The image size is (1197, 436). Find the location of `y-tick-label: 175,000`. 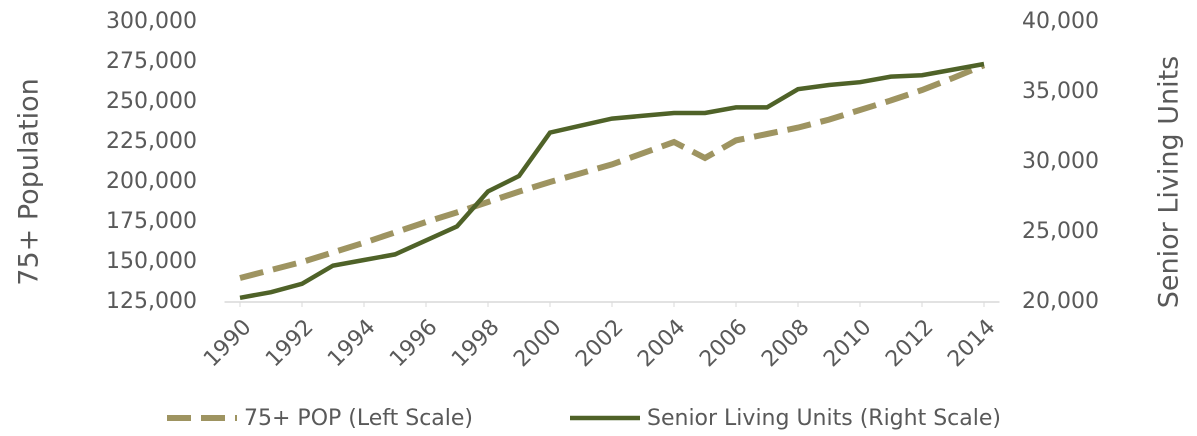

y-tick-label: 175,000 is located at coordinates (151, 221).